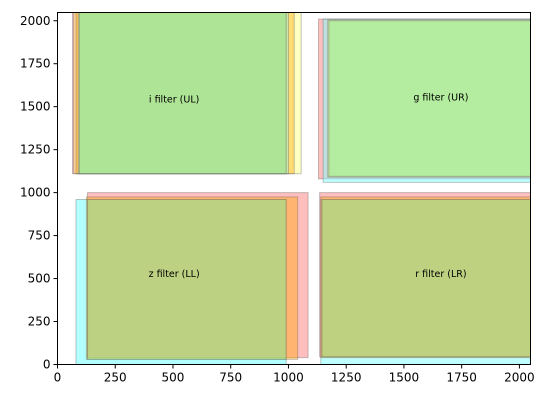  Describe the element at coordinates (440, 98) in the screenshot. I see `region-label: g filter (UR)` at that location.